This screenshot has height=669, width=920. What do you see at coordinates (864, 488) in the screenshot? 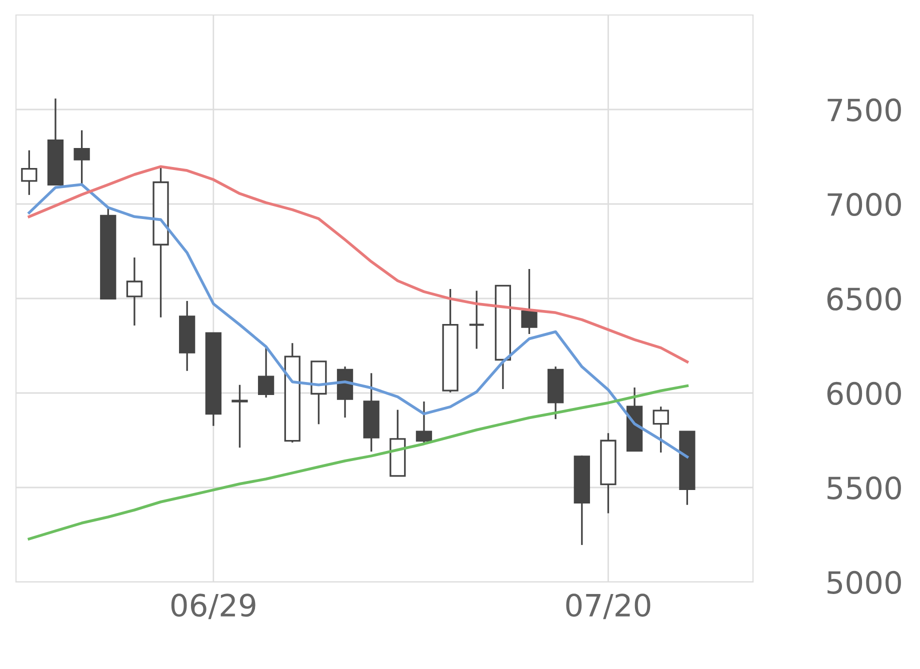
I see `y-tick-label: 5500` at bounding box center [864, 488].